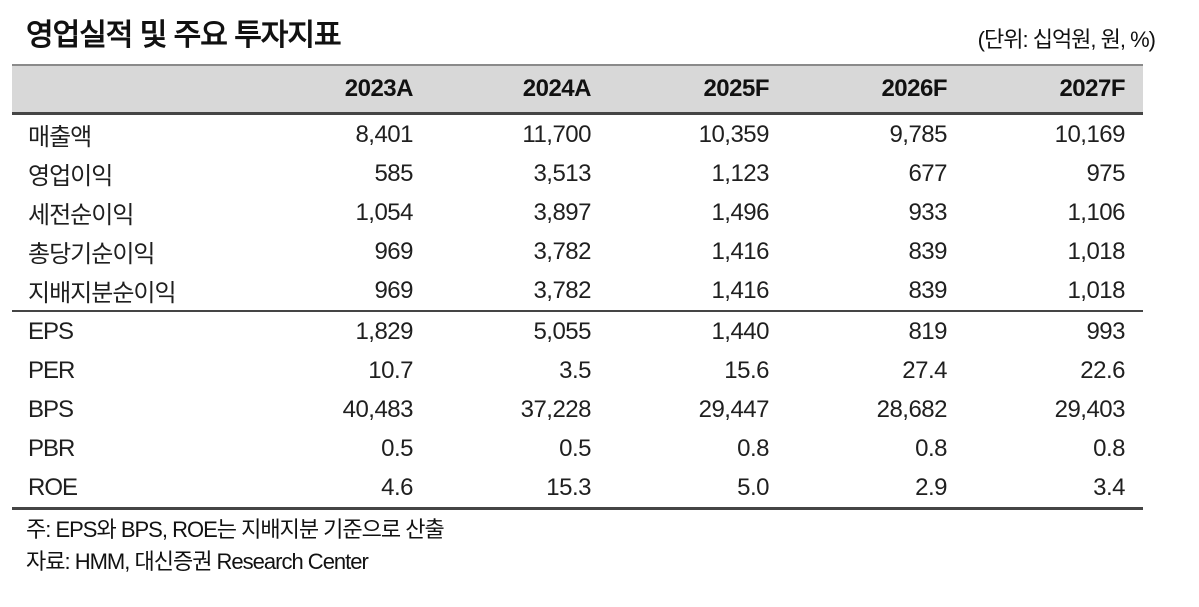 This screenshot has width=1199, height=607. What do you see at coordinates (575, 370) in the screenshot?
I see `cell-value: 3.5` at bounding box center [575, 370].